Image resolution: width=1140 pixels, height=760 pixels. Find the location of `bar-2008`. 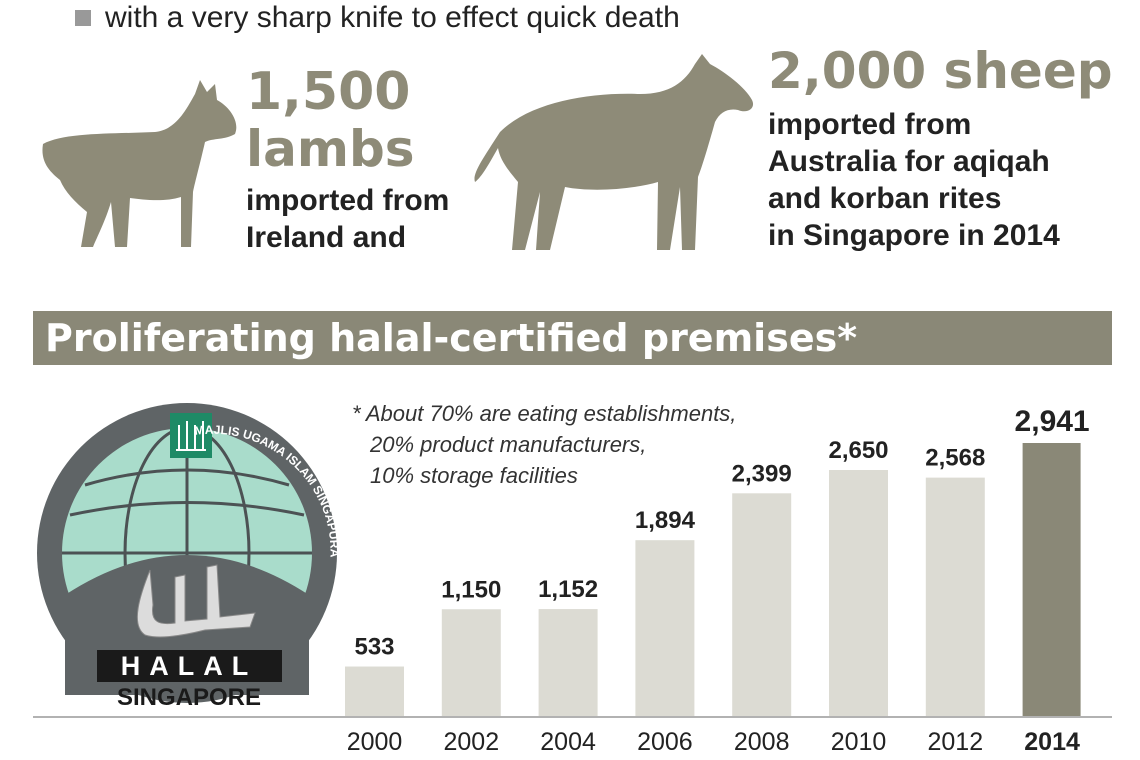

bar-2008 is located at coordinates (762, 604).